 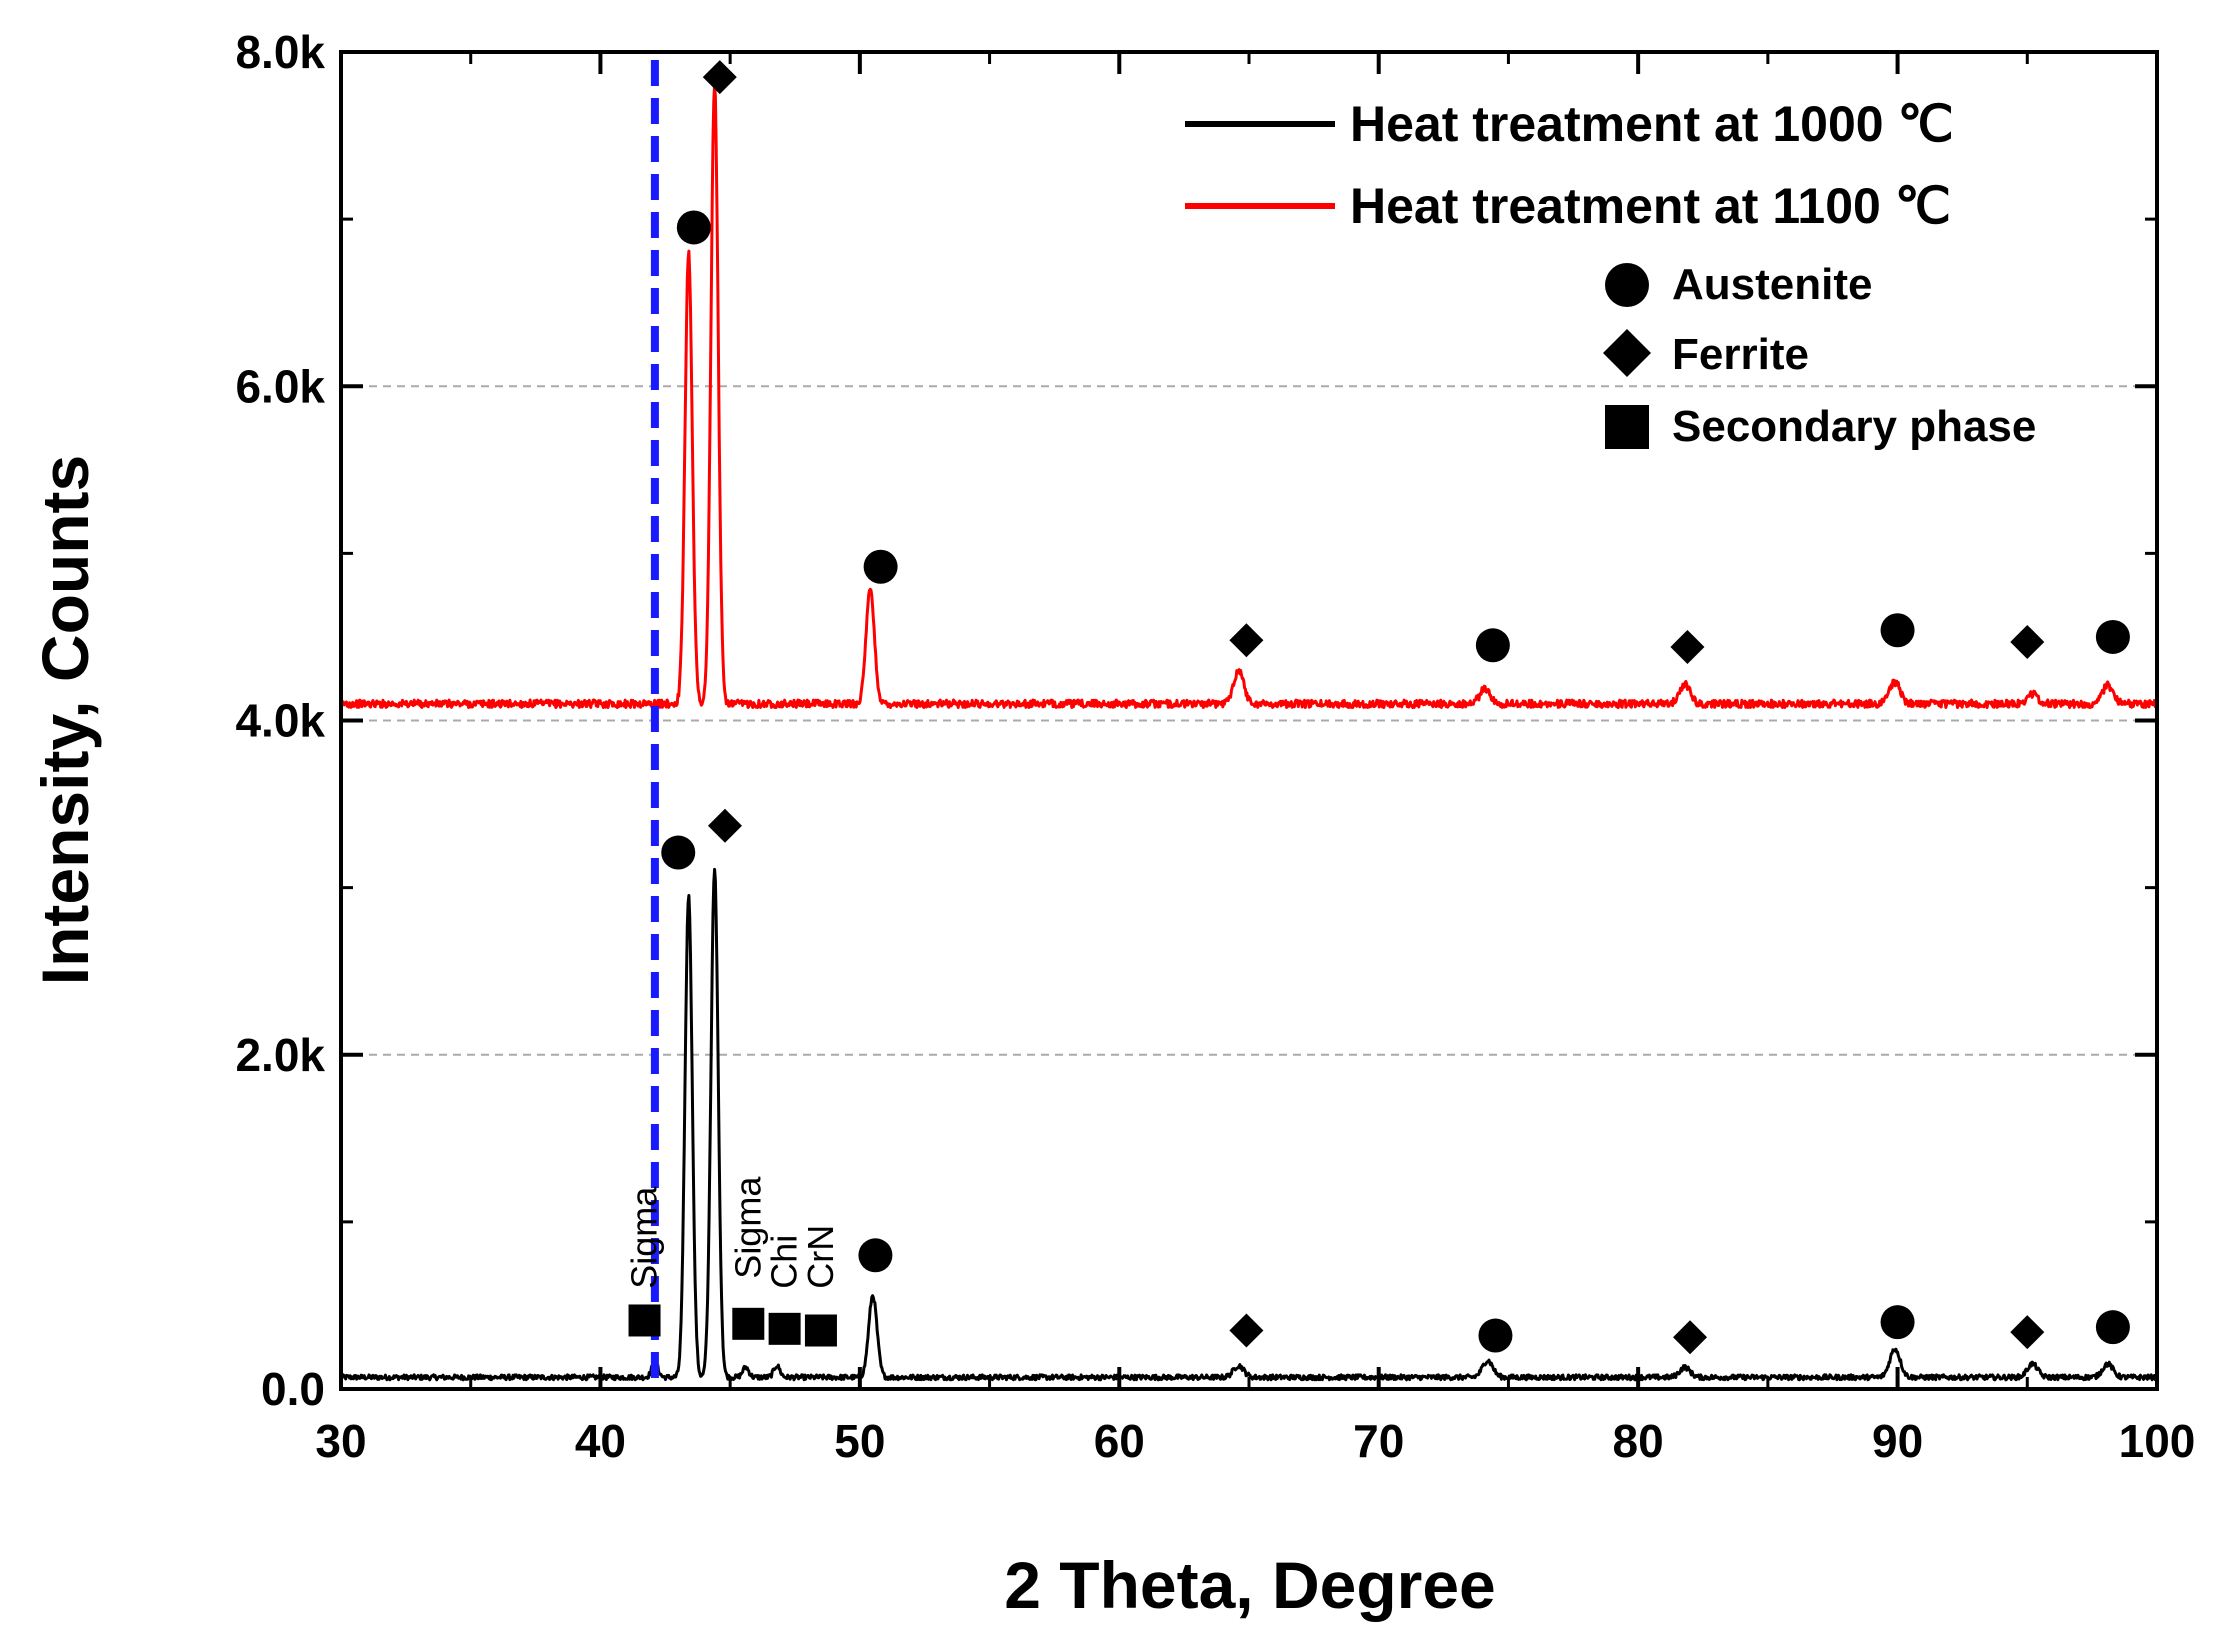 What do you see at coordinates (1740, 354) in the screenshot?
I see `legend-label-ferrite: Ferrite` at bounding box center [1740, 354].